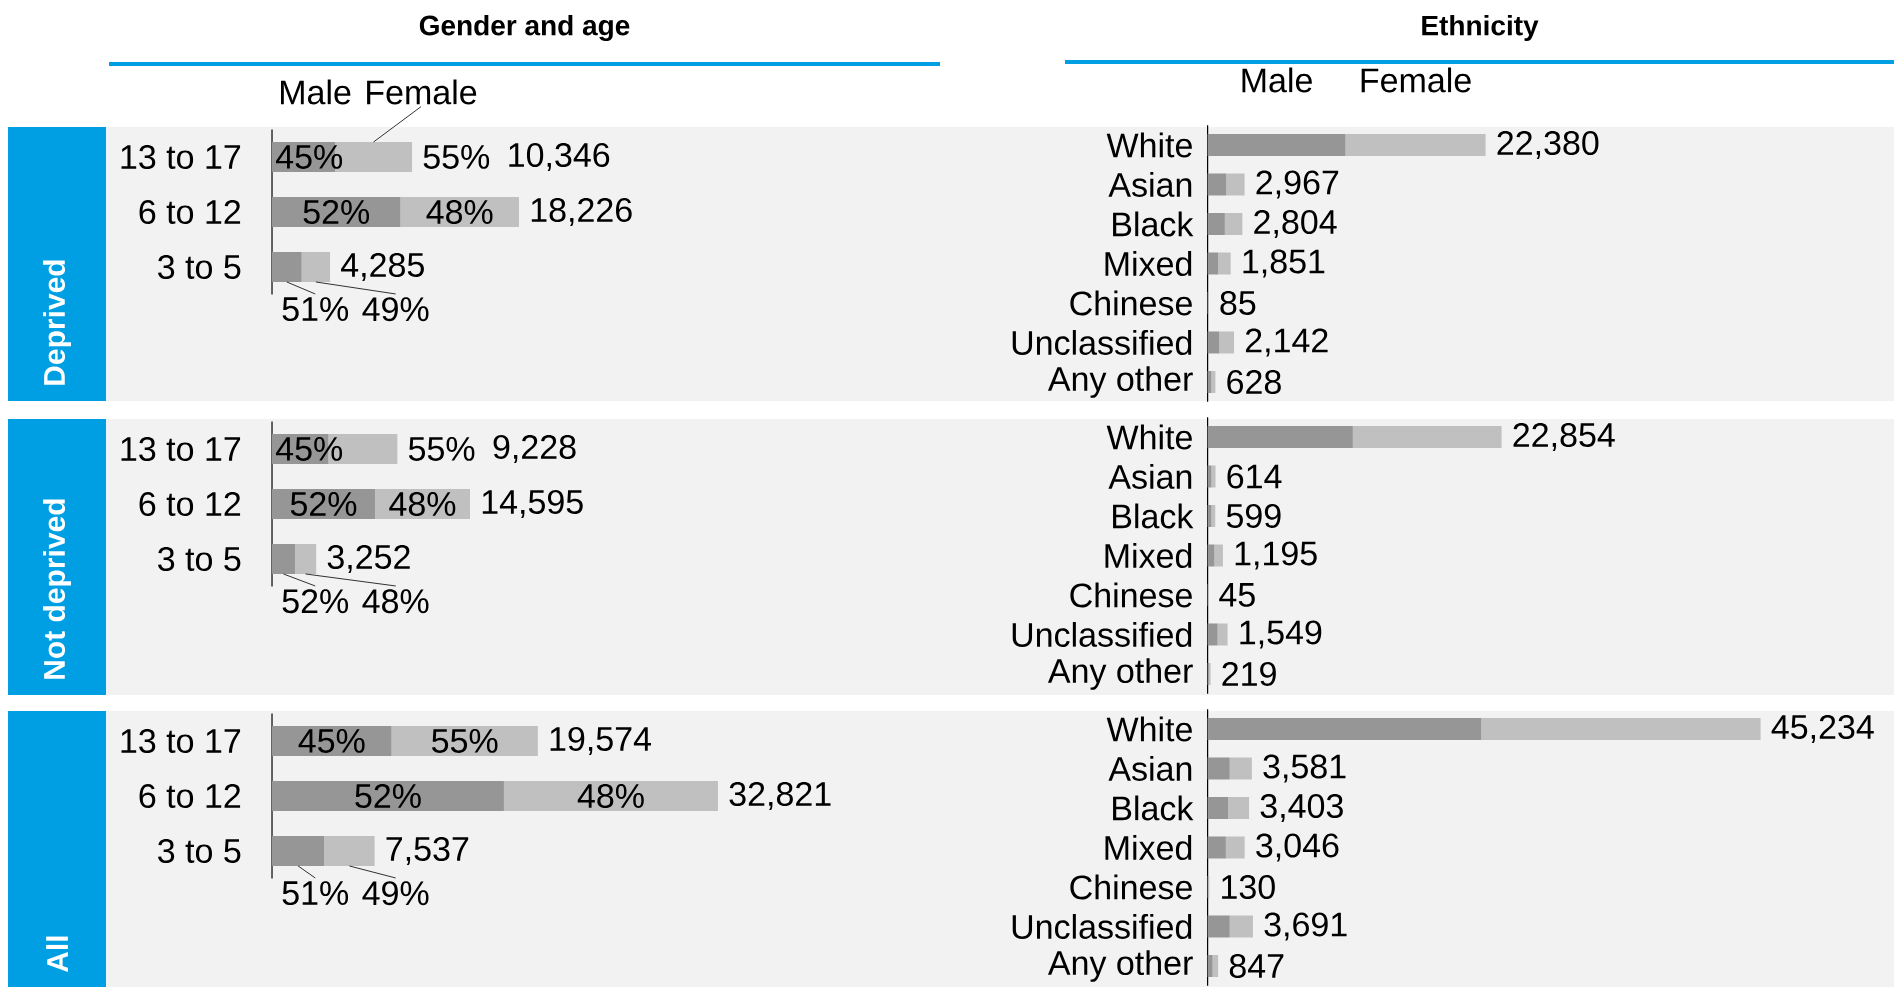 This screenshot has height=987, width=1894. Describe the element at coordinates (1297, 184) in the screenshot. I see `annotation: 2,967` at that location.